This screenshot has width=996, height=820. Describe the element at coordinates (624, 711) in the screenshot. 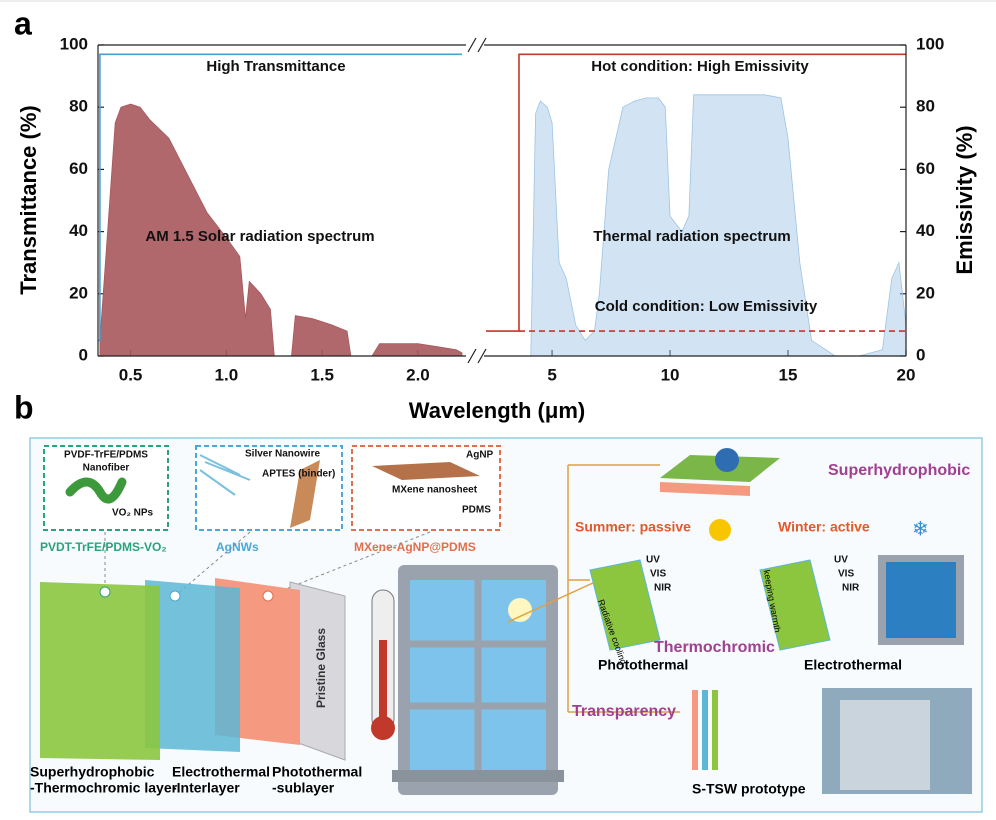

I see `feature-label: Transparency` at that location.